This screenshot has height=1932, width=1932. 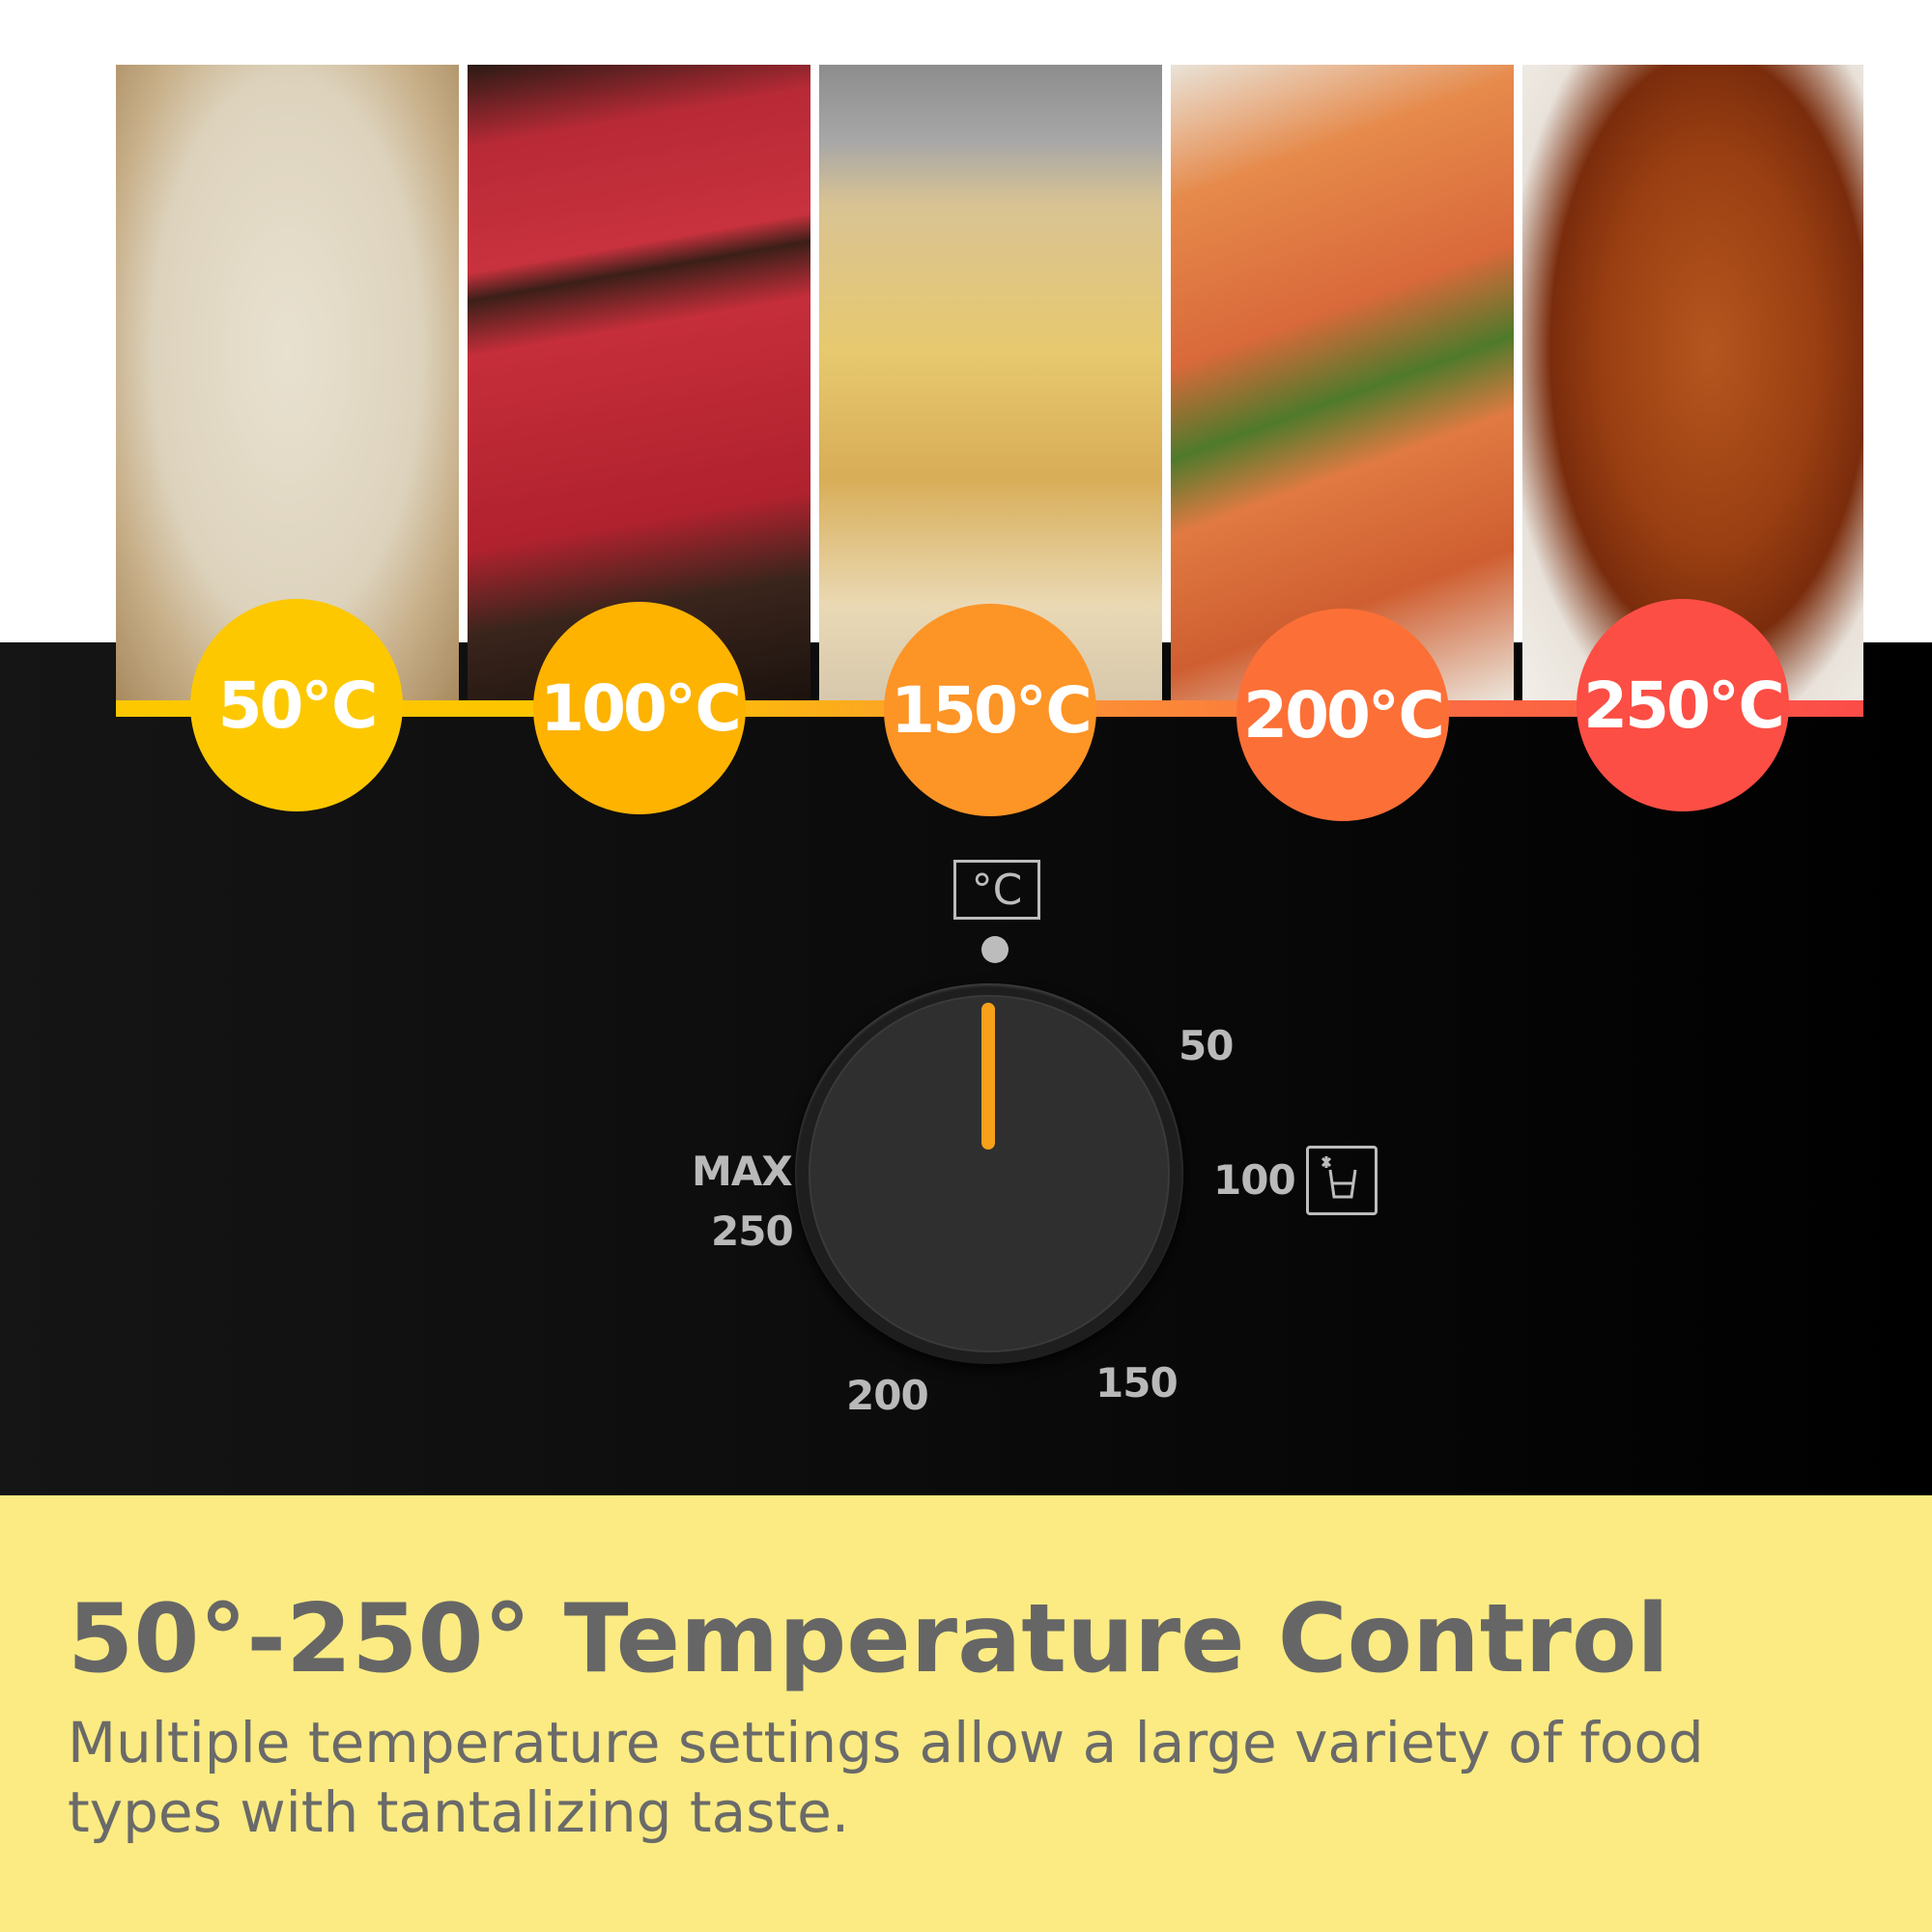 I want to click on unit-label: °C, so click(x=997, y=890).